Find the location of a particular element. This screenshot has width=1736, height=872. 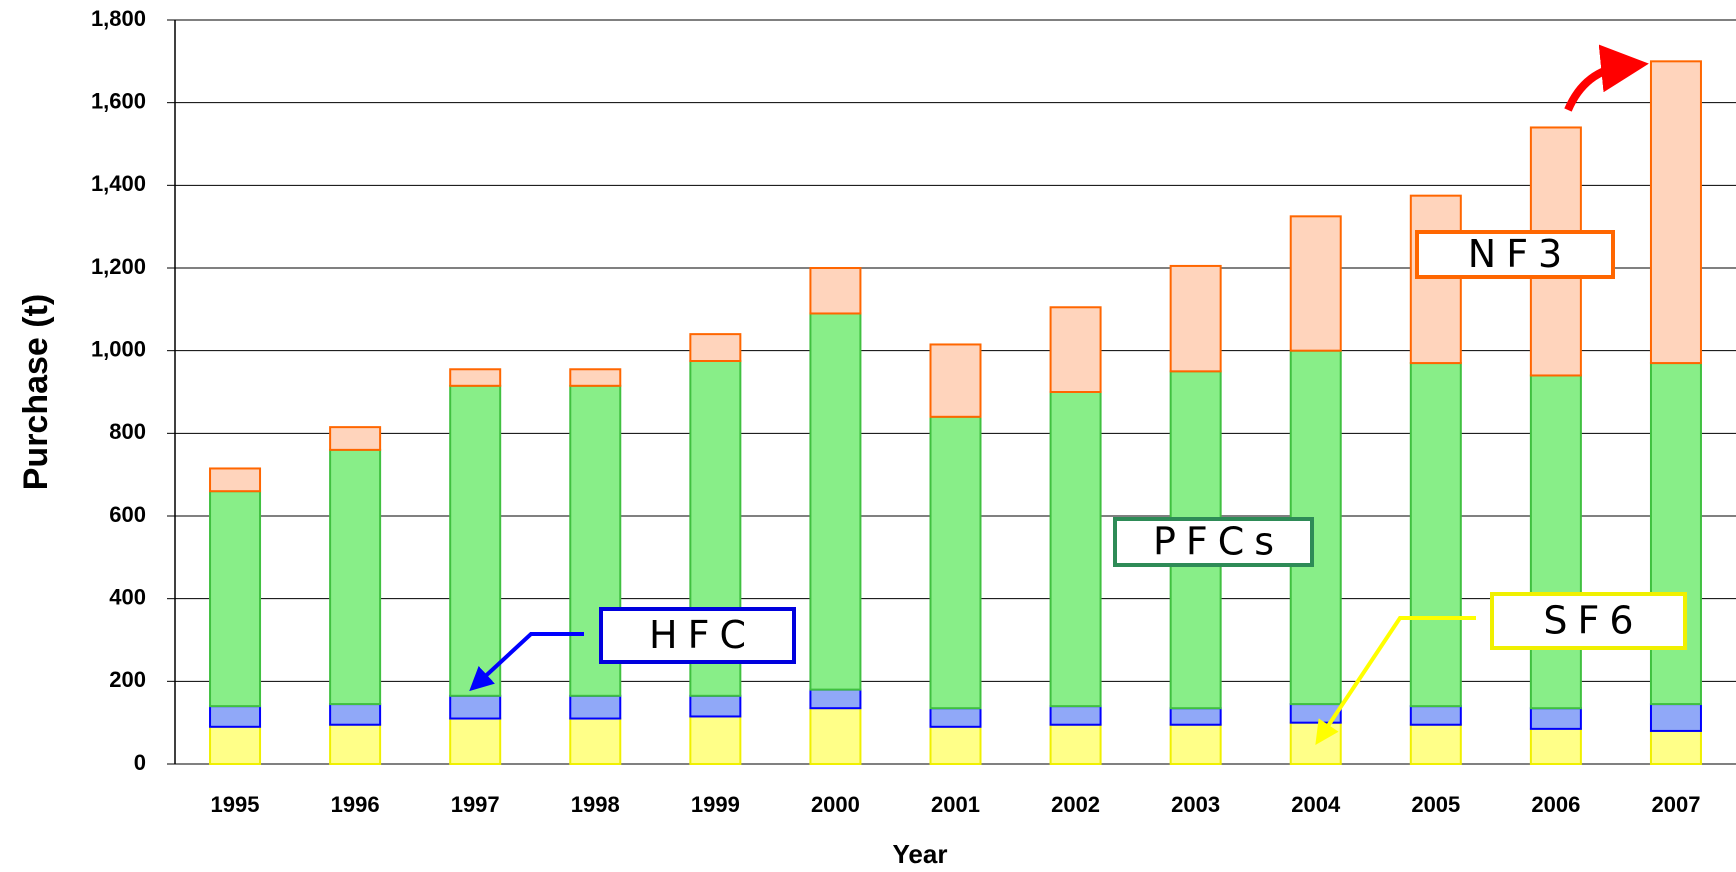

x-axis-title: Year is located at coordinates (920, 854).